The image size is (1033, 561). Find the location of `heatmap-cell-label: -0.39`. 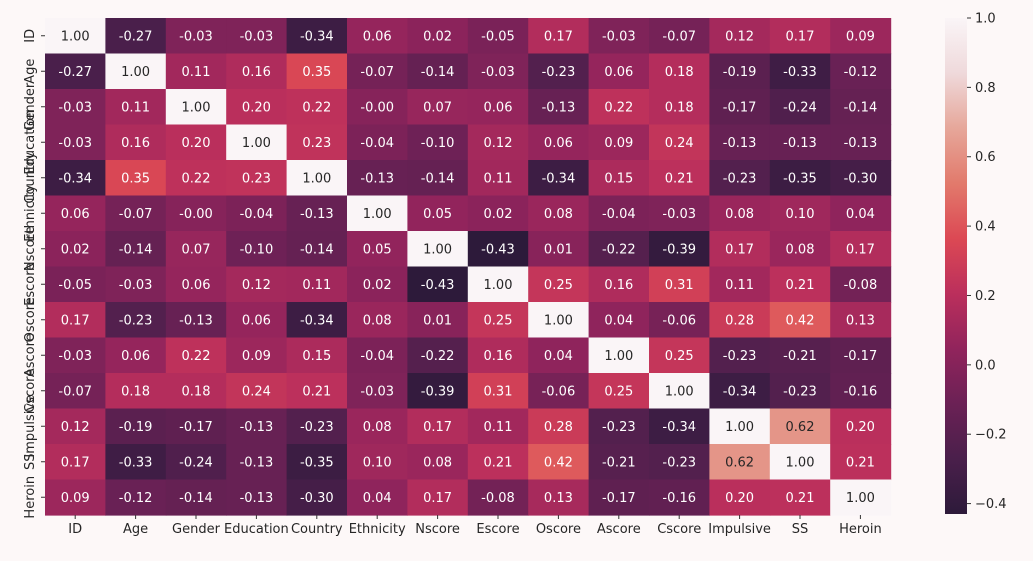

heatmap-cell-label: -0.39 is located at coordinates (679, 249).